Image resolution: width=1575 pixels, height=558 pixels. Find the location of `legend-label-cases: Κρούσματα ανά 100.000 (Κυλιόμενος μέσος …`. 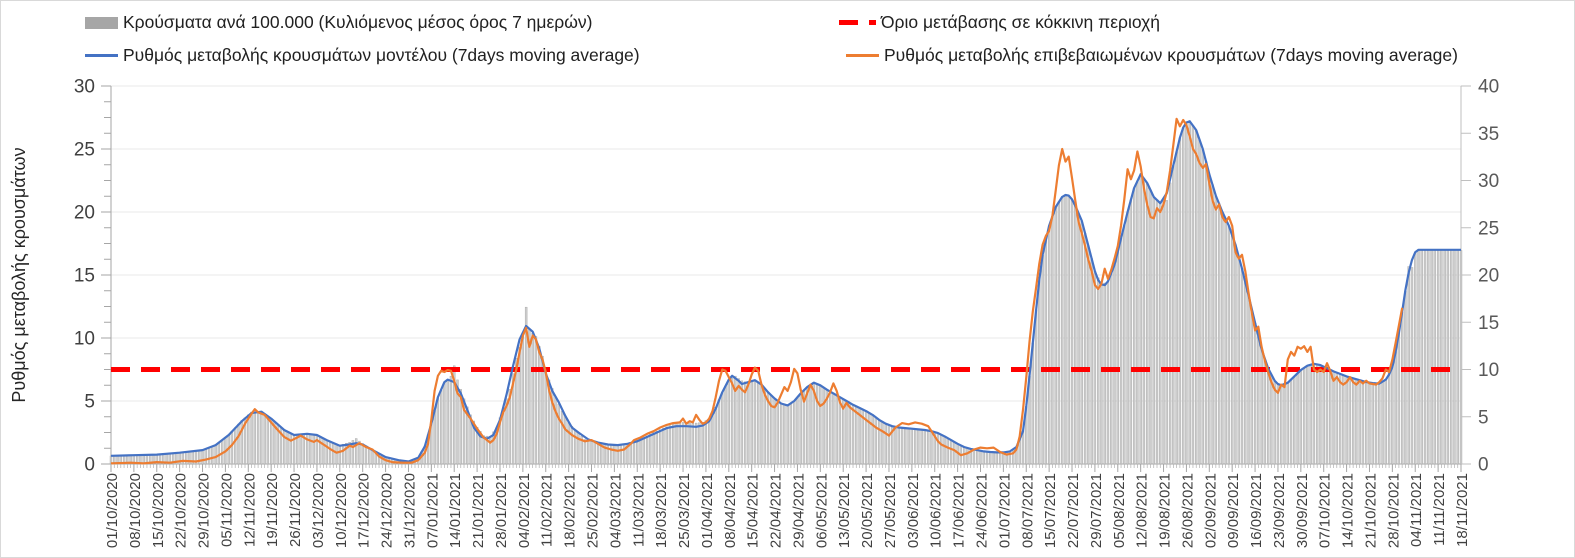

legend-label-cases: Κρούσματα ανά 100.000 (Κυλιόμενος μέσος … is located at coordinates (358, 22).